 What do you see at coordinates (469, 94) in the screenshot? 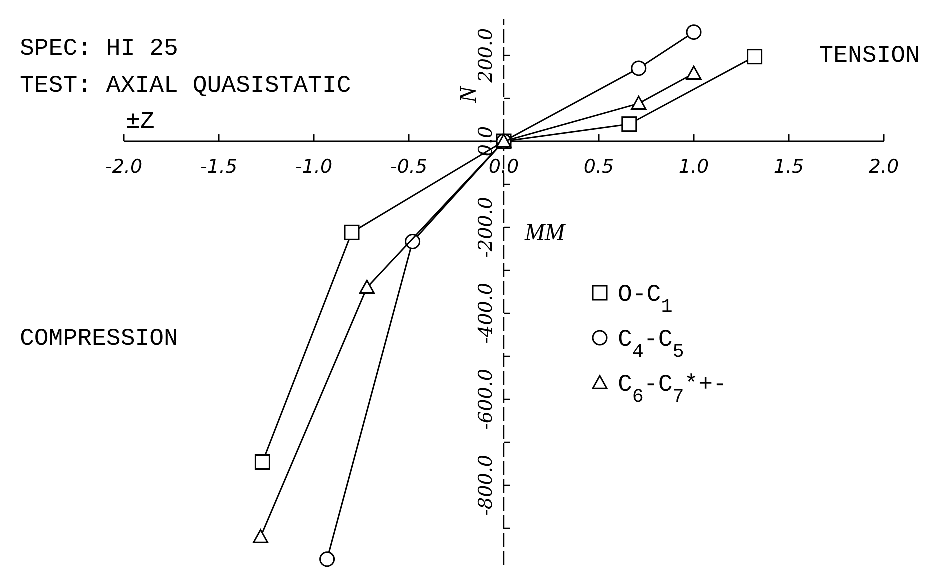
I see `y-axis-title: N` at bounding box center [469, 94].